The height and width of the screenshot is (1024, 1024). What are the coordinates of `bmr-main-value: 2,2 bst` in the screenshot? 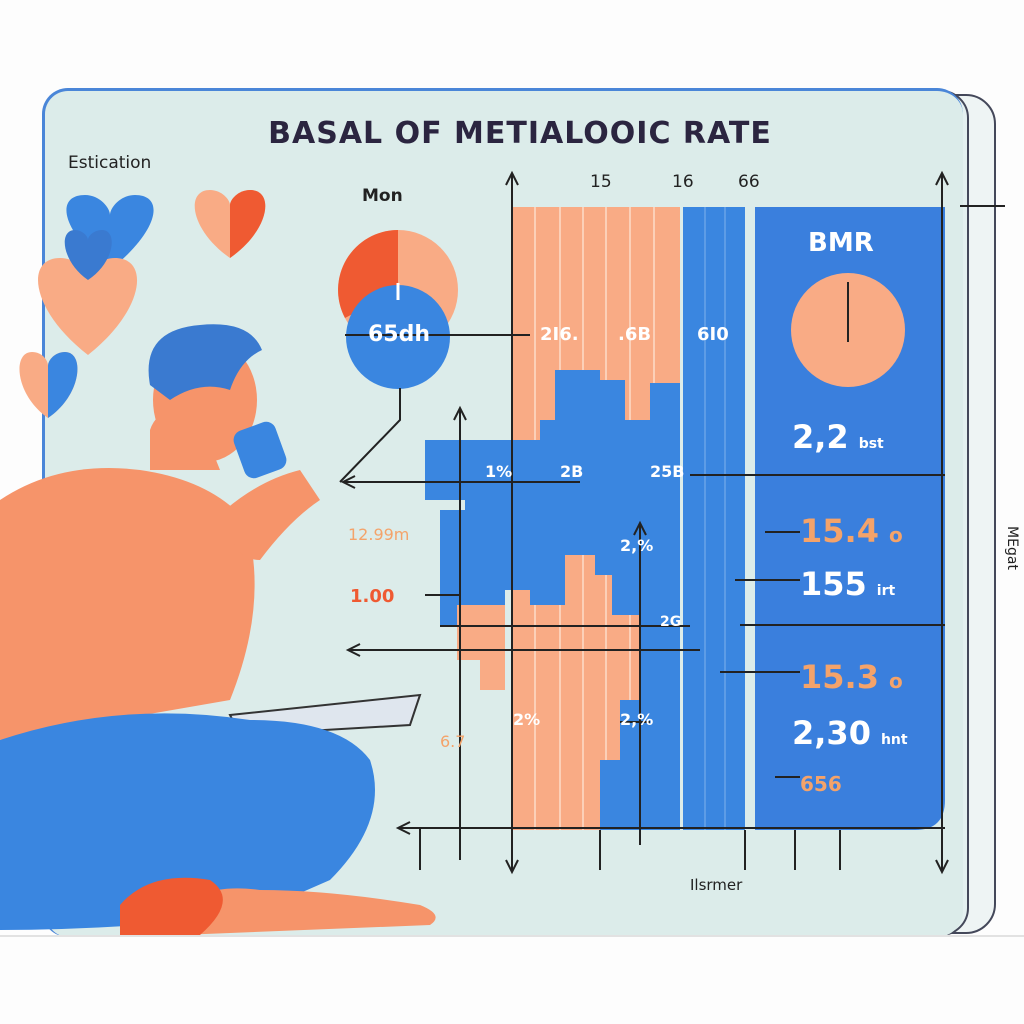 It's located at (838, 437).